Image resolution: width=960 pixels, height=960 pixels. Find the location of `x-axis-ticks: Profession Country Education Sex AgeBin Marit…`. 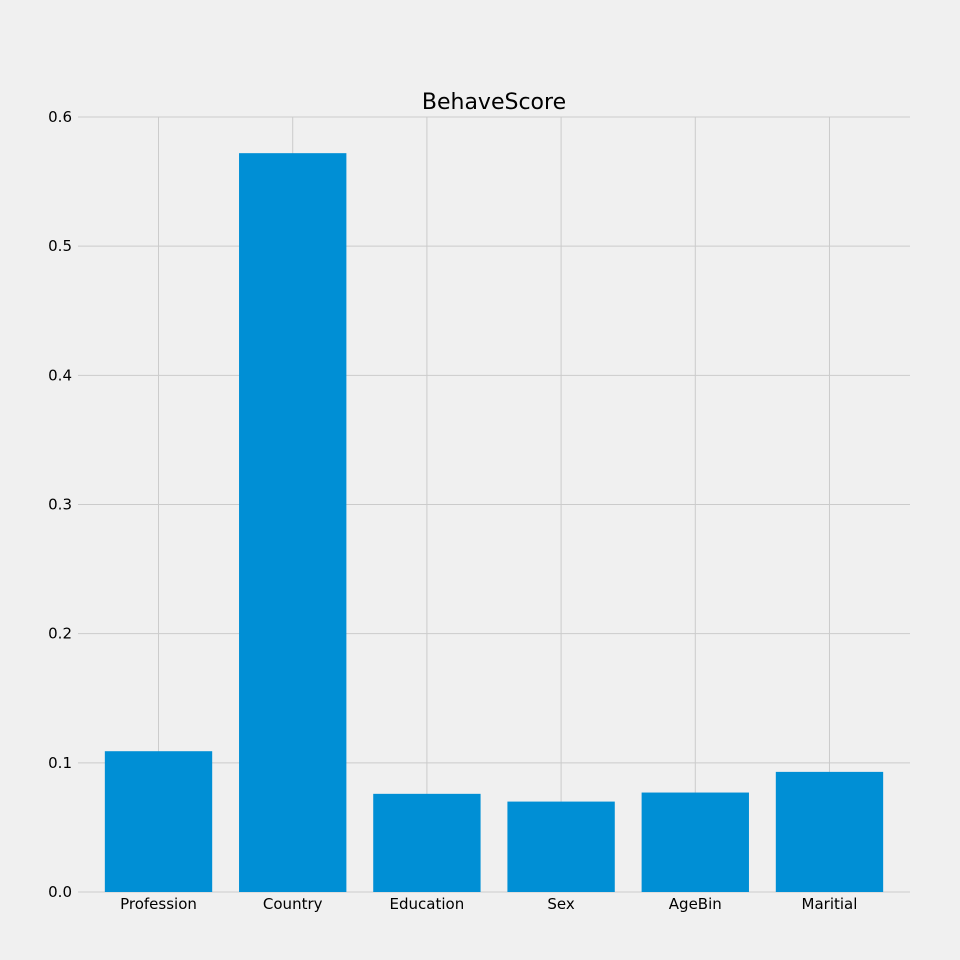

x-axis-ticks: Profession Country Education Sex AgeBin Marit… is located at coordinates (488, 904).